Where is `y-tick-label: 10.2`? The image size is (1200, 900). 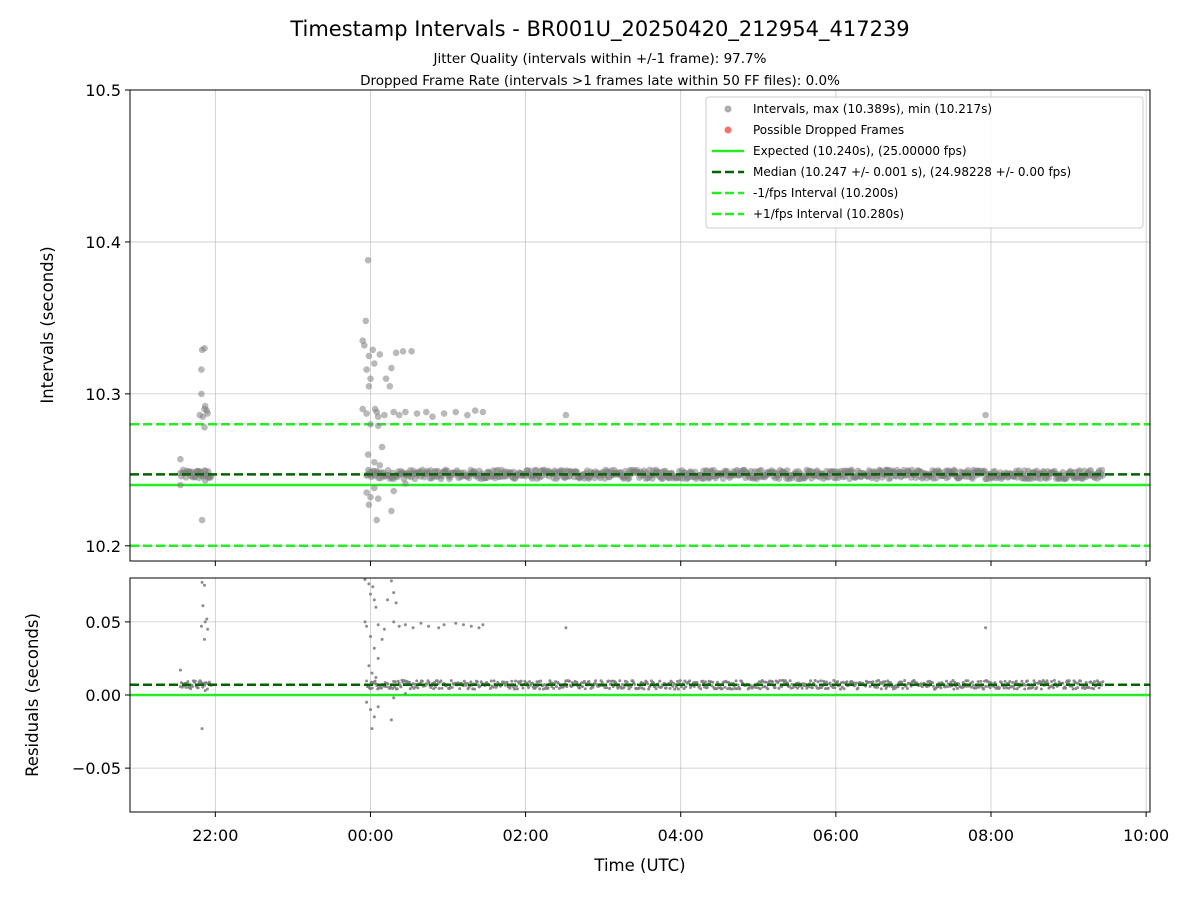
y-tick-label: 10.2 is located at coordinates (103, 546).